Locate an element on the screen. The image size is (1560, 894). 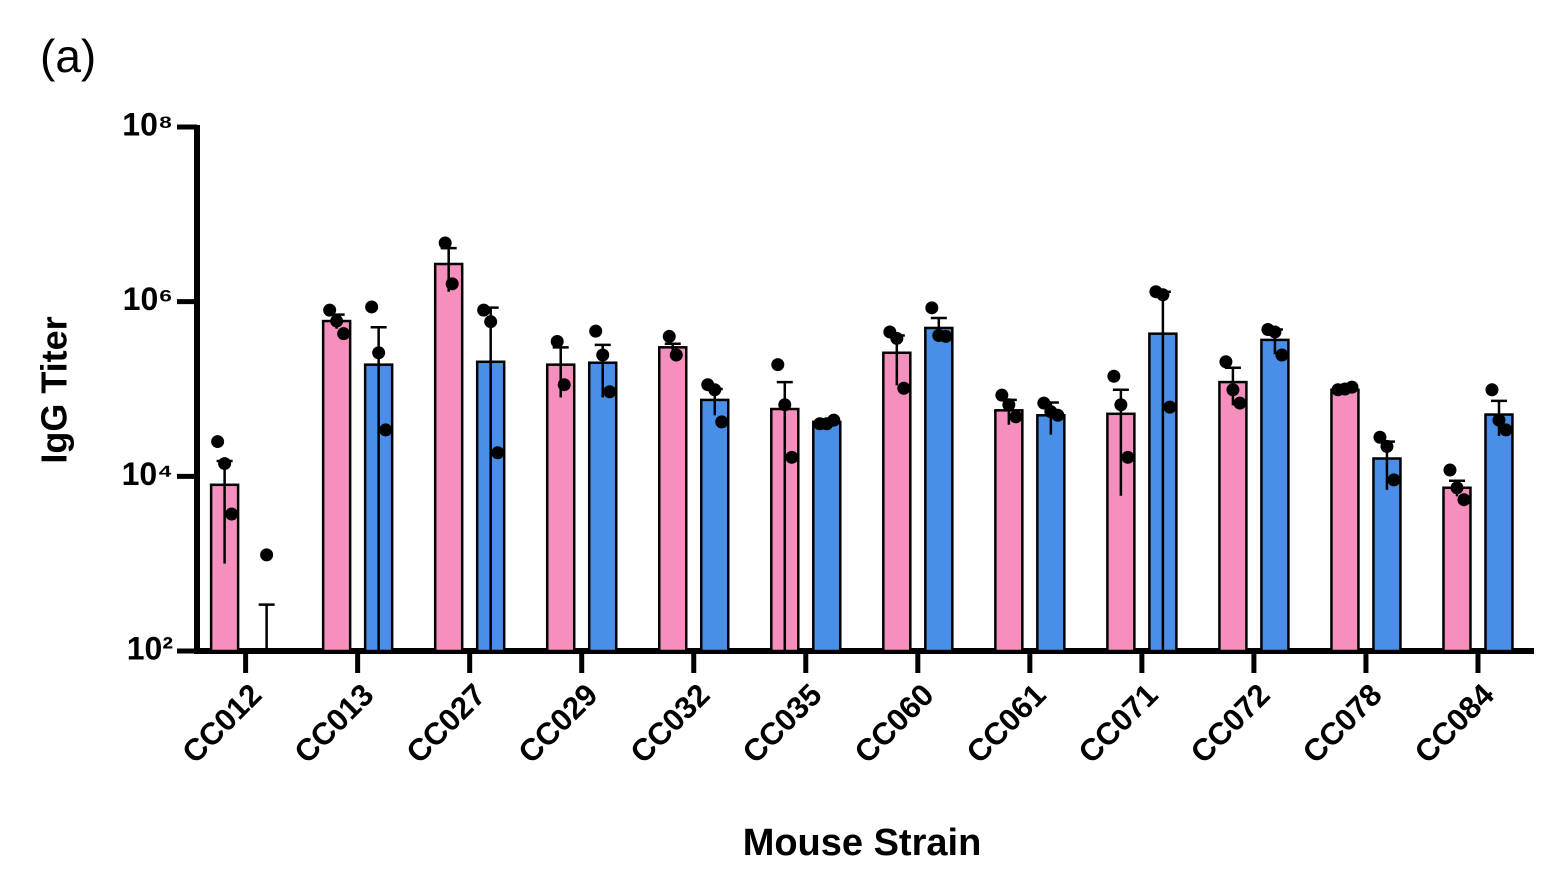
x-axis-title: Mouse Strain is located at coordinates (862, 843).